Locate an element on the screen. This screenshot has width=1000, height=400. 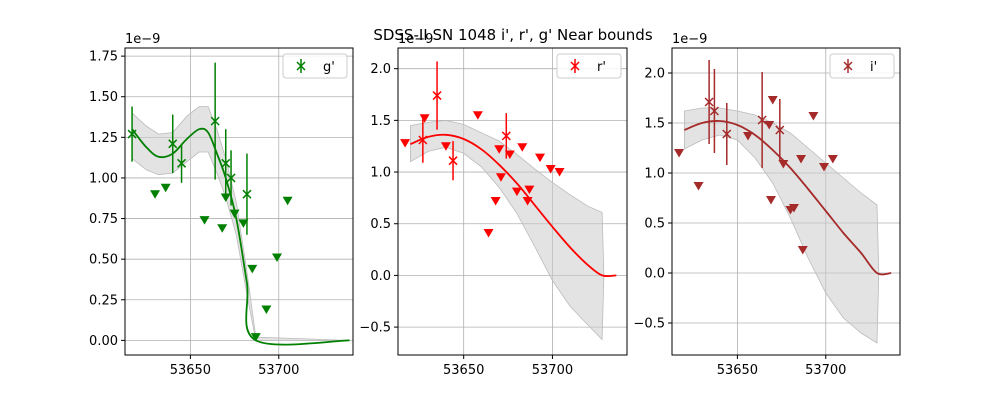
y-tick-label: 2.0 is located at coordinates (654, 74).